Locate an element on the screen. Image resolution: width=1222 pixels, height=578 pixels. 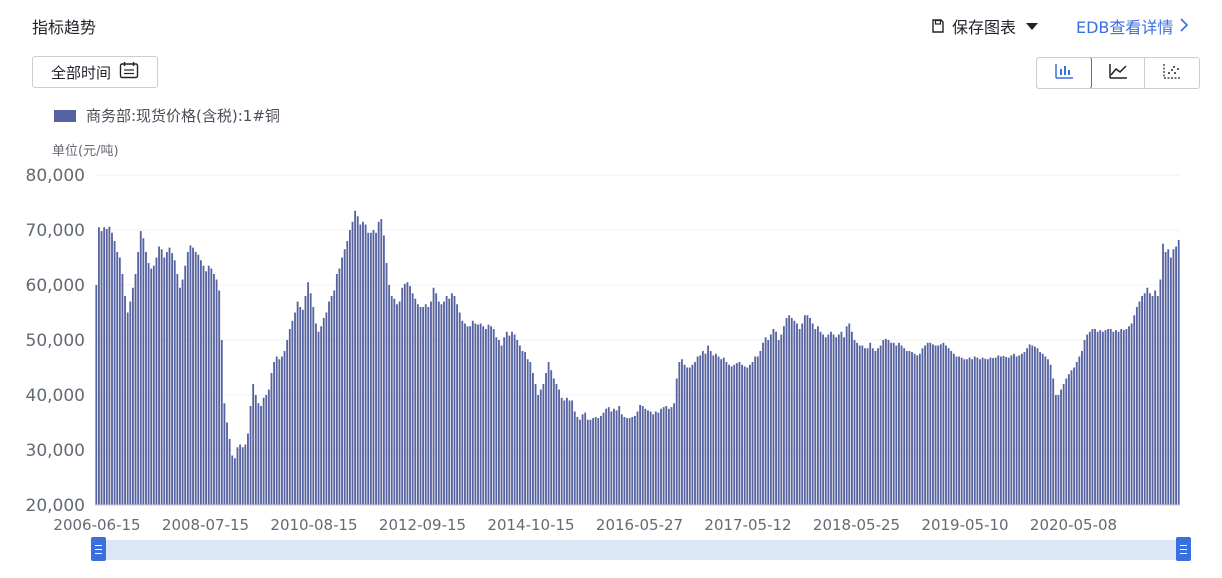
datazoom-right-handle is located at coordinates (1183, 549).